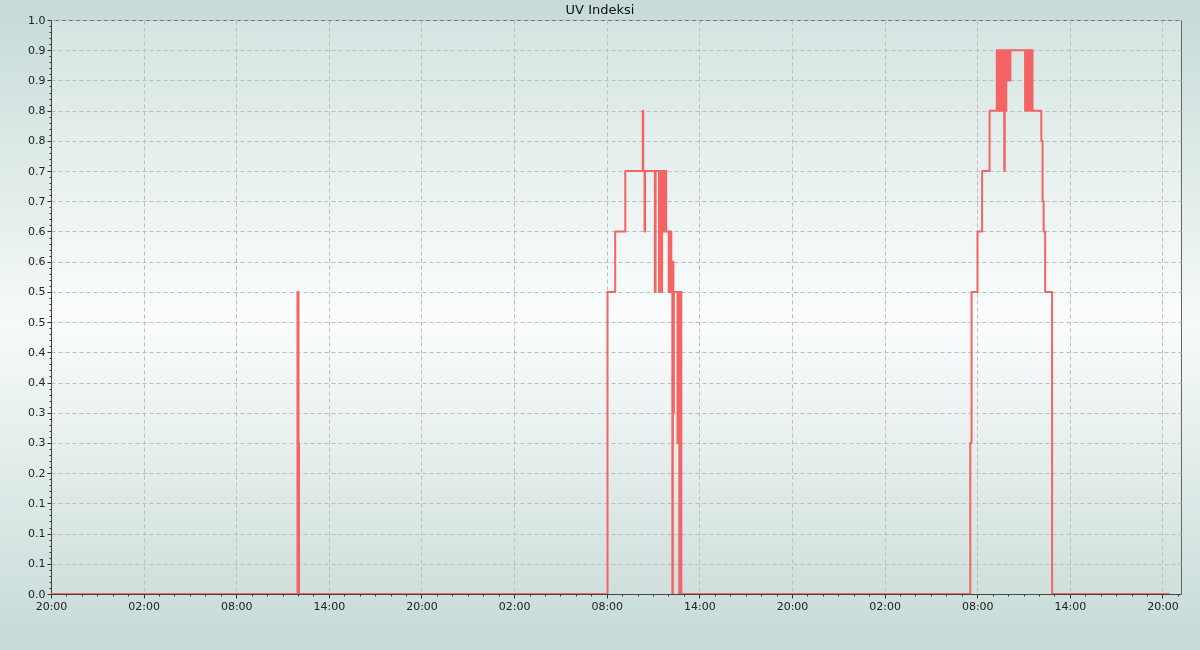 The height and width of the screenshot is (650, 1200). Describe the element at coordinates (37, 20) in the screenshot. I see `y-tick-label: 1.0` at that location.